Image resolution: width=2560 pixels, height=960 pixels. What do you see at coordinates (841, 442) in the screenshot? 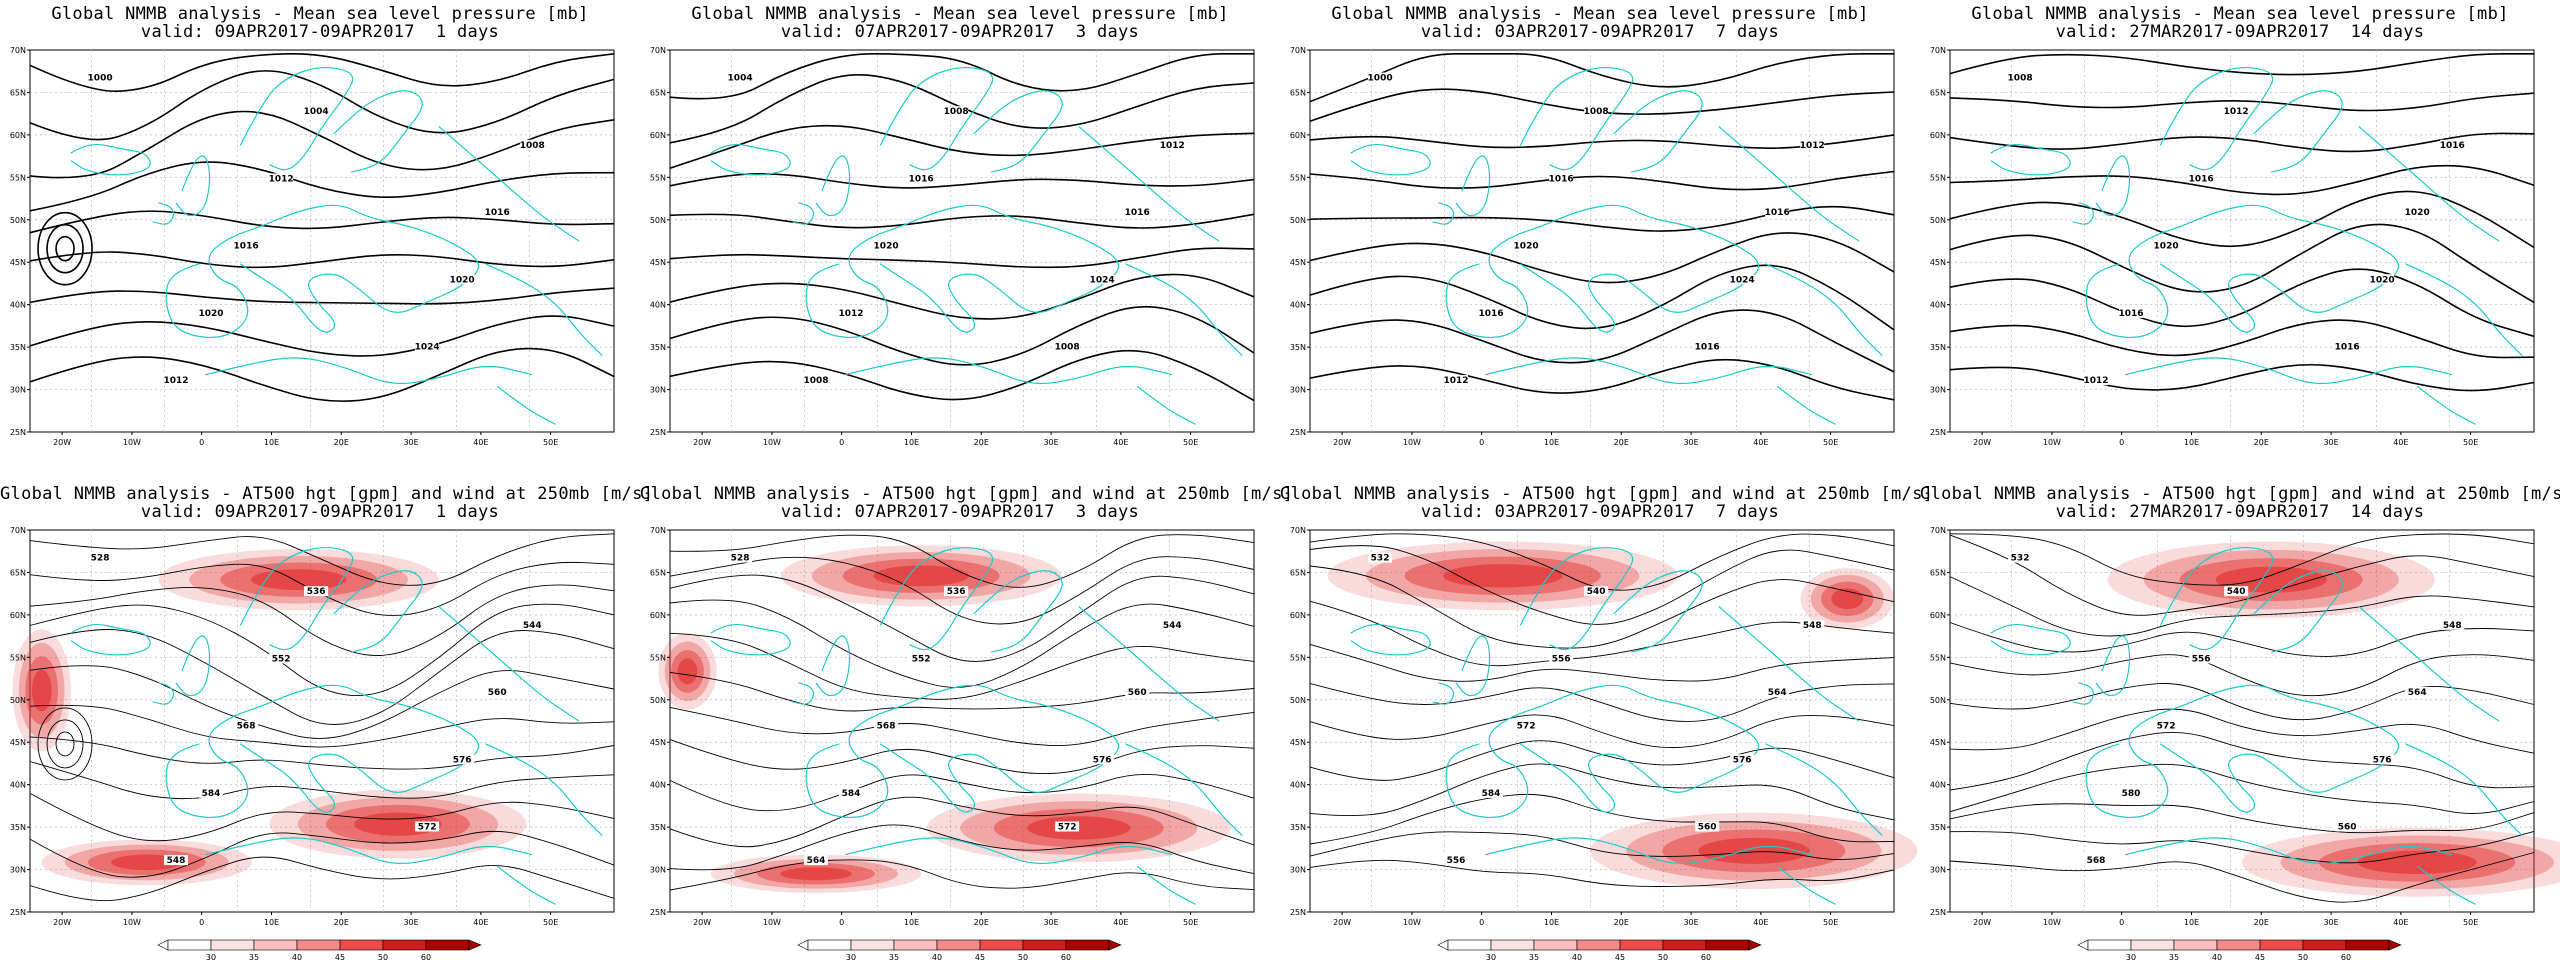
I see `lon-tick-label: 0` at bounding box center [841, 442].